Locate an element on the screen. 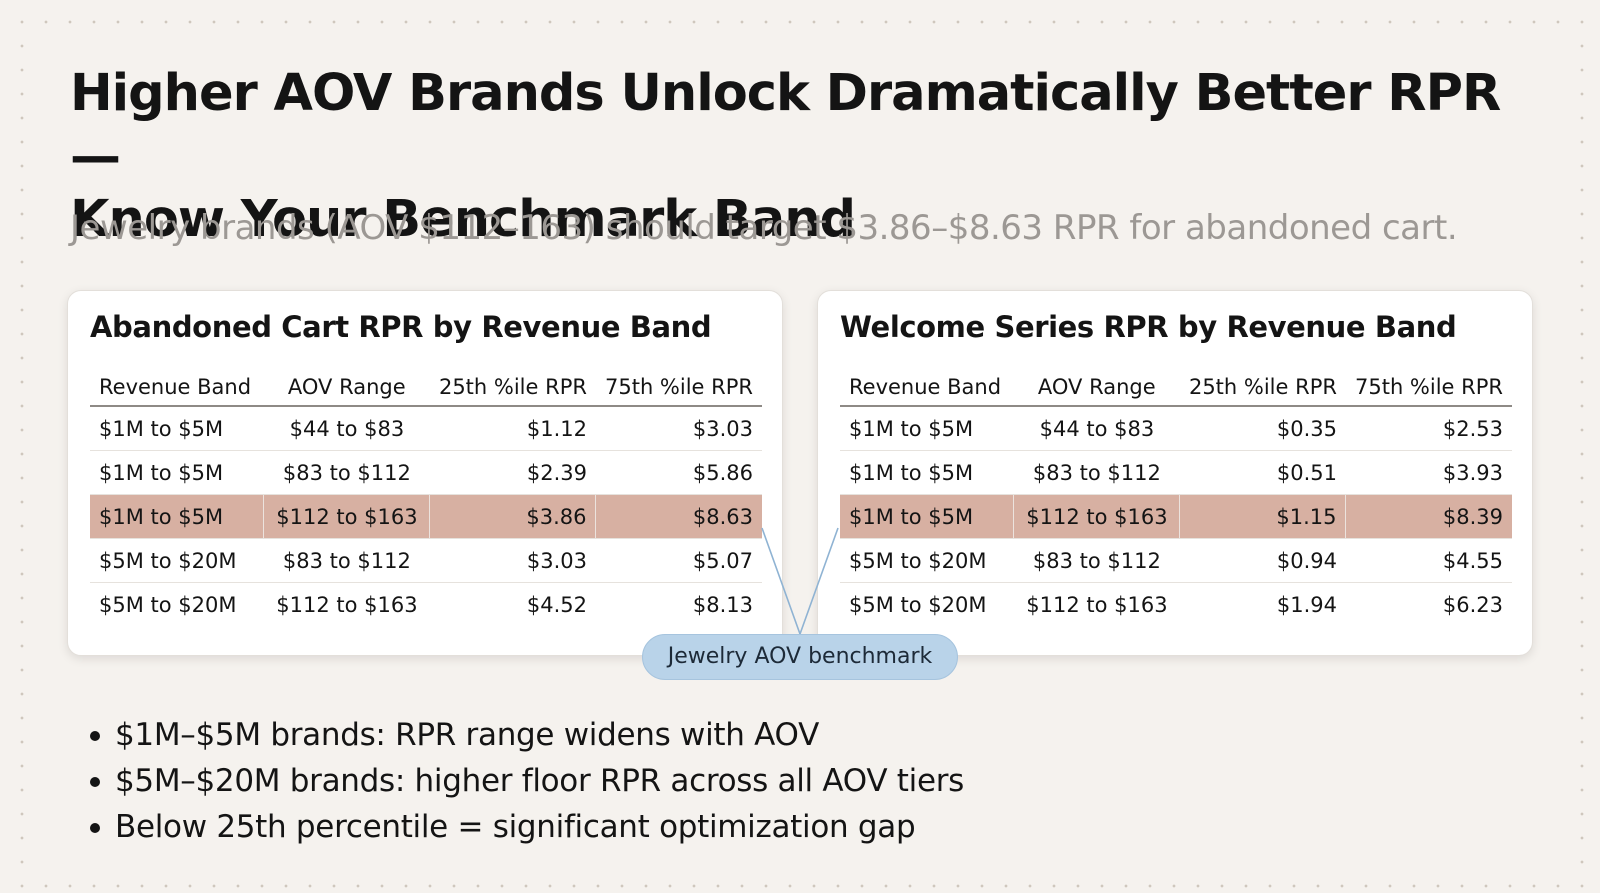 This screenshot has width=1600, height=893. jewelry-aov-callout: Jewelry AOV benchmark is located at coordinates (800, 657).